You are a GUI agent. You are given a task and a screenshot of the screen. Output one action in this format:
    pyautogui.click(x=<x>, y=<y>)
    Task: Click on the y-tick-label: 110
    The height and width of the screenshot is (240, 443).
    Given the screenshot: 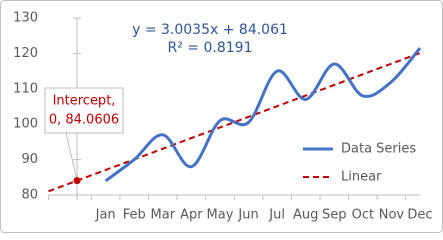 What is the action you would take?
    pyautogui.click(x=25, y=88)
    